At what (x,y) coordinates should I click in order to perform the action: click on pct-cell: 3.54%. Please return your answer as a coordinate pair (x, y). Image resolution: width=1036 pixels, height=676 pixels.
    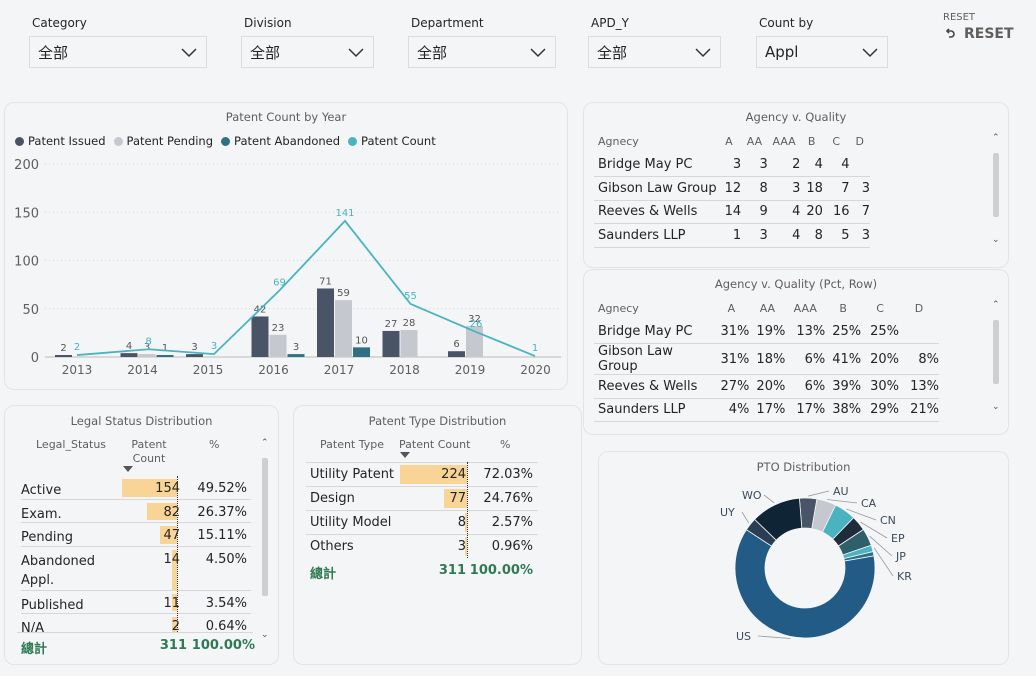
    Looking at the image, I should click on (226, 603).